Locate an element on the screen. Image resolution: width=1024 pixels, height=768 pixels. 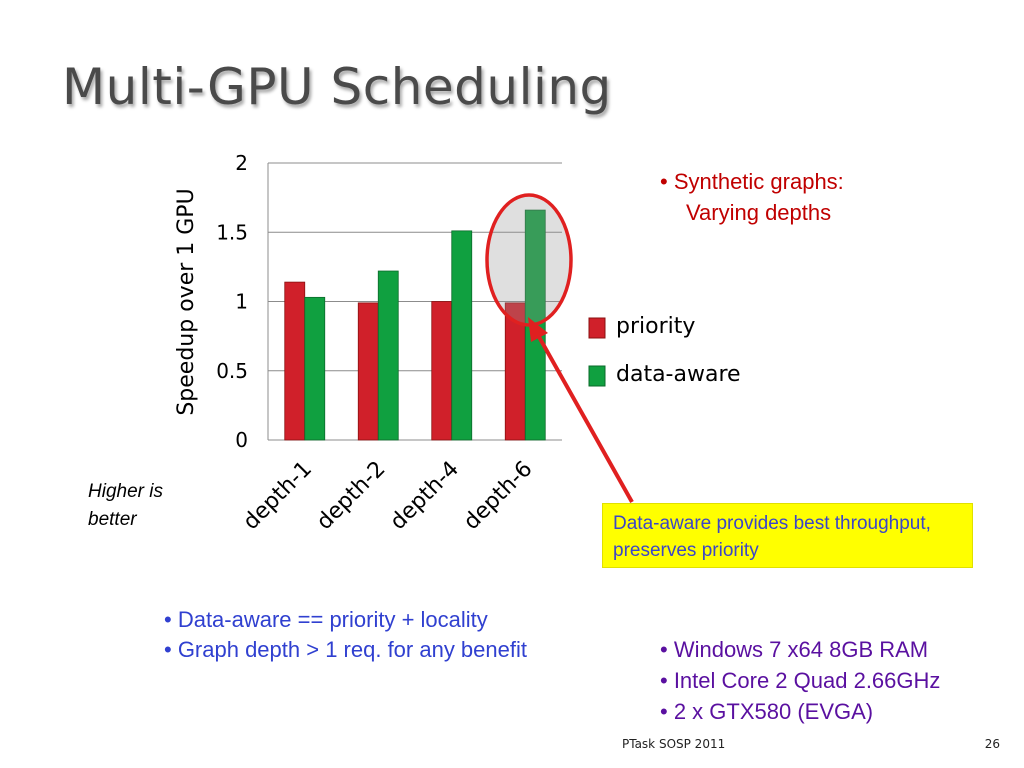
y-tick-label: 0 is located at coordinates (241, 440).